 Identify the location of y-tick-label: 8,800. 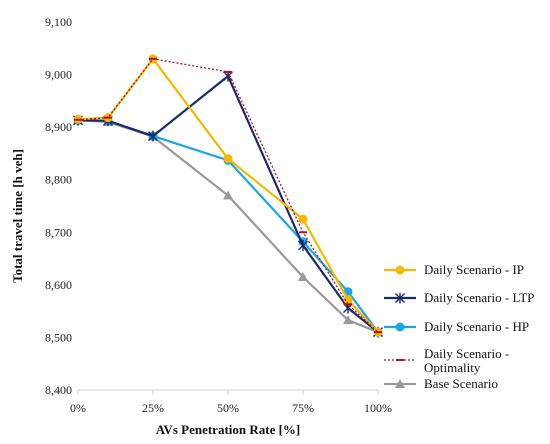
(58, 180).